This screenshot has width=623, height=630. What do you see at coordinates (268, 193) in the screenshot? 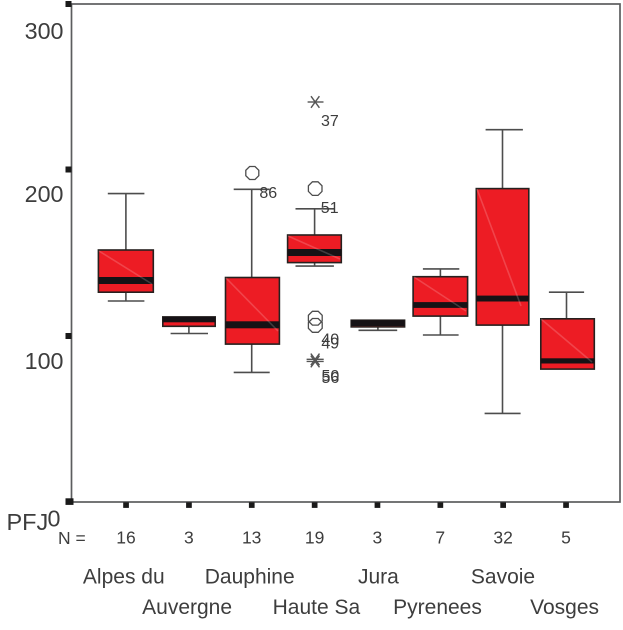
I see `svg-text: 86` at bounding box center [268, 193].